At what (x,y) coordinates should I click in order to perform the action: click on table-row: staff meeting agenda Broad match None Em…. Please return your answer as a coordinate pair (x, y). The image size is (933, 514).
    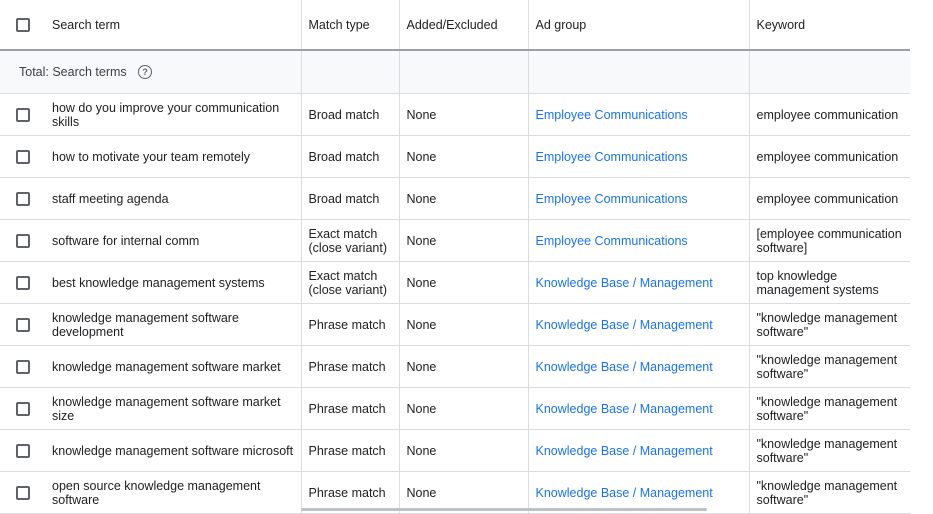
    Looking at the image, I should click on (455, 198).